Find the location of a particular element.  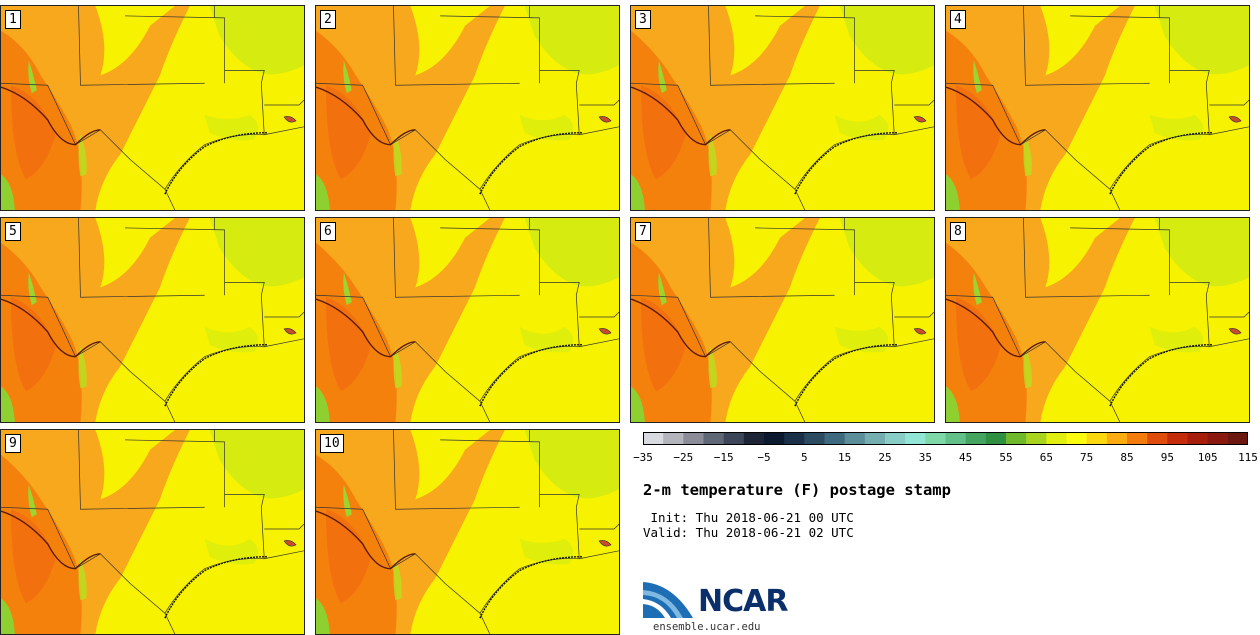

member-number-label: 8 is located at coordinates (958, 231).